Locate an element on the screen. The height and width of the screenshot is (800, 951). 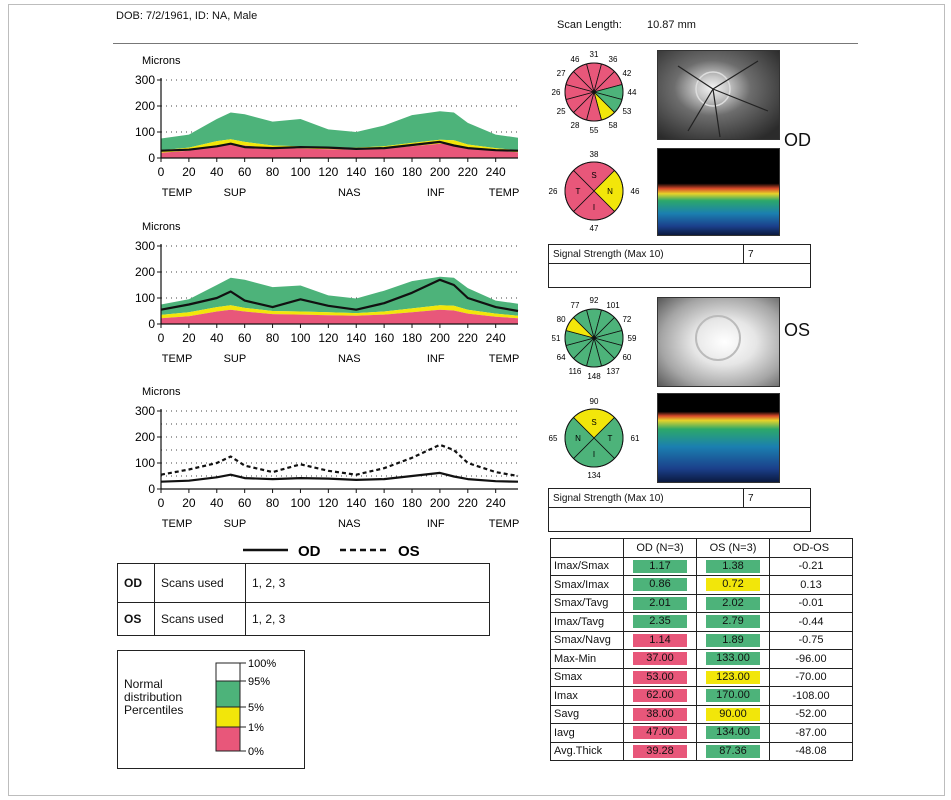
os-value: 133.00 is located at coordinates (733, 659).